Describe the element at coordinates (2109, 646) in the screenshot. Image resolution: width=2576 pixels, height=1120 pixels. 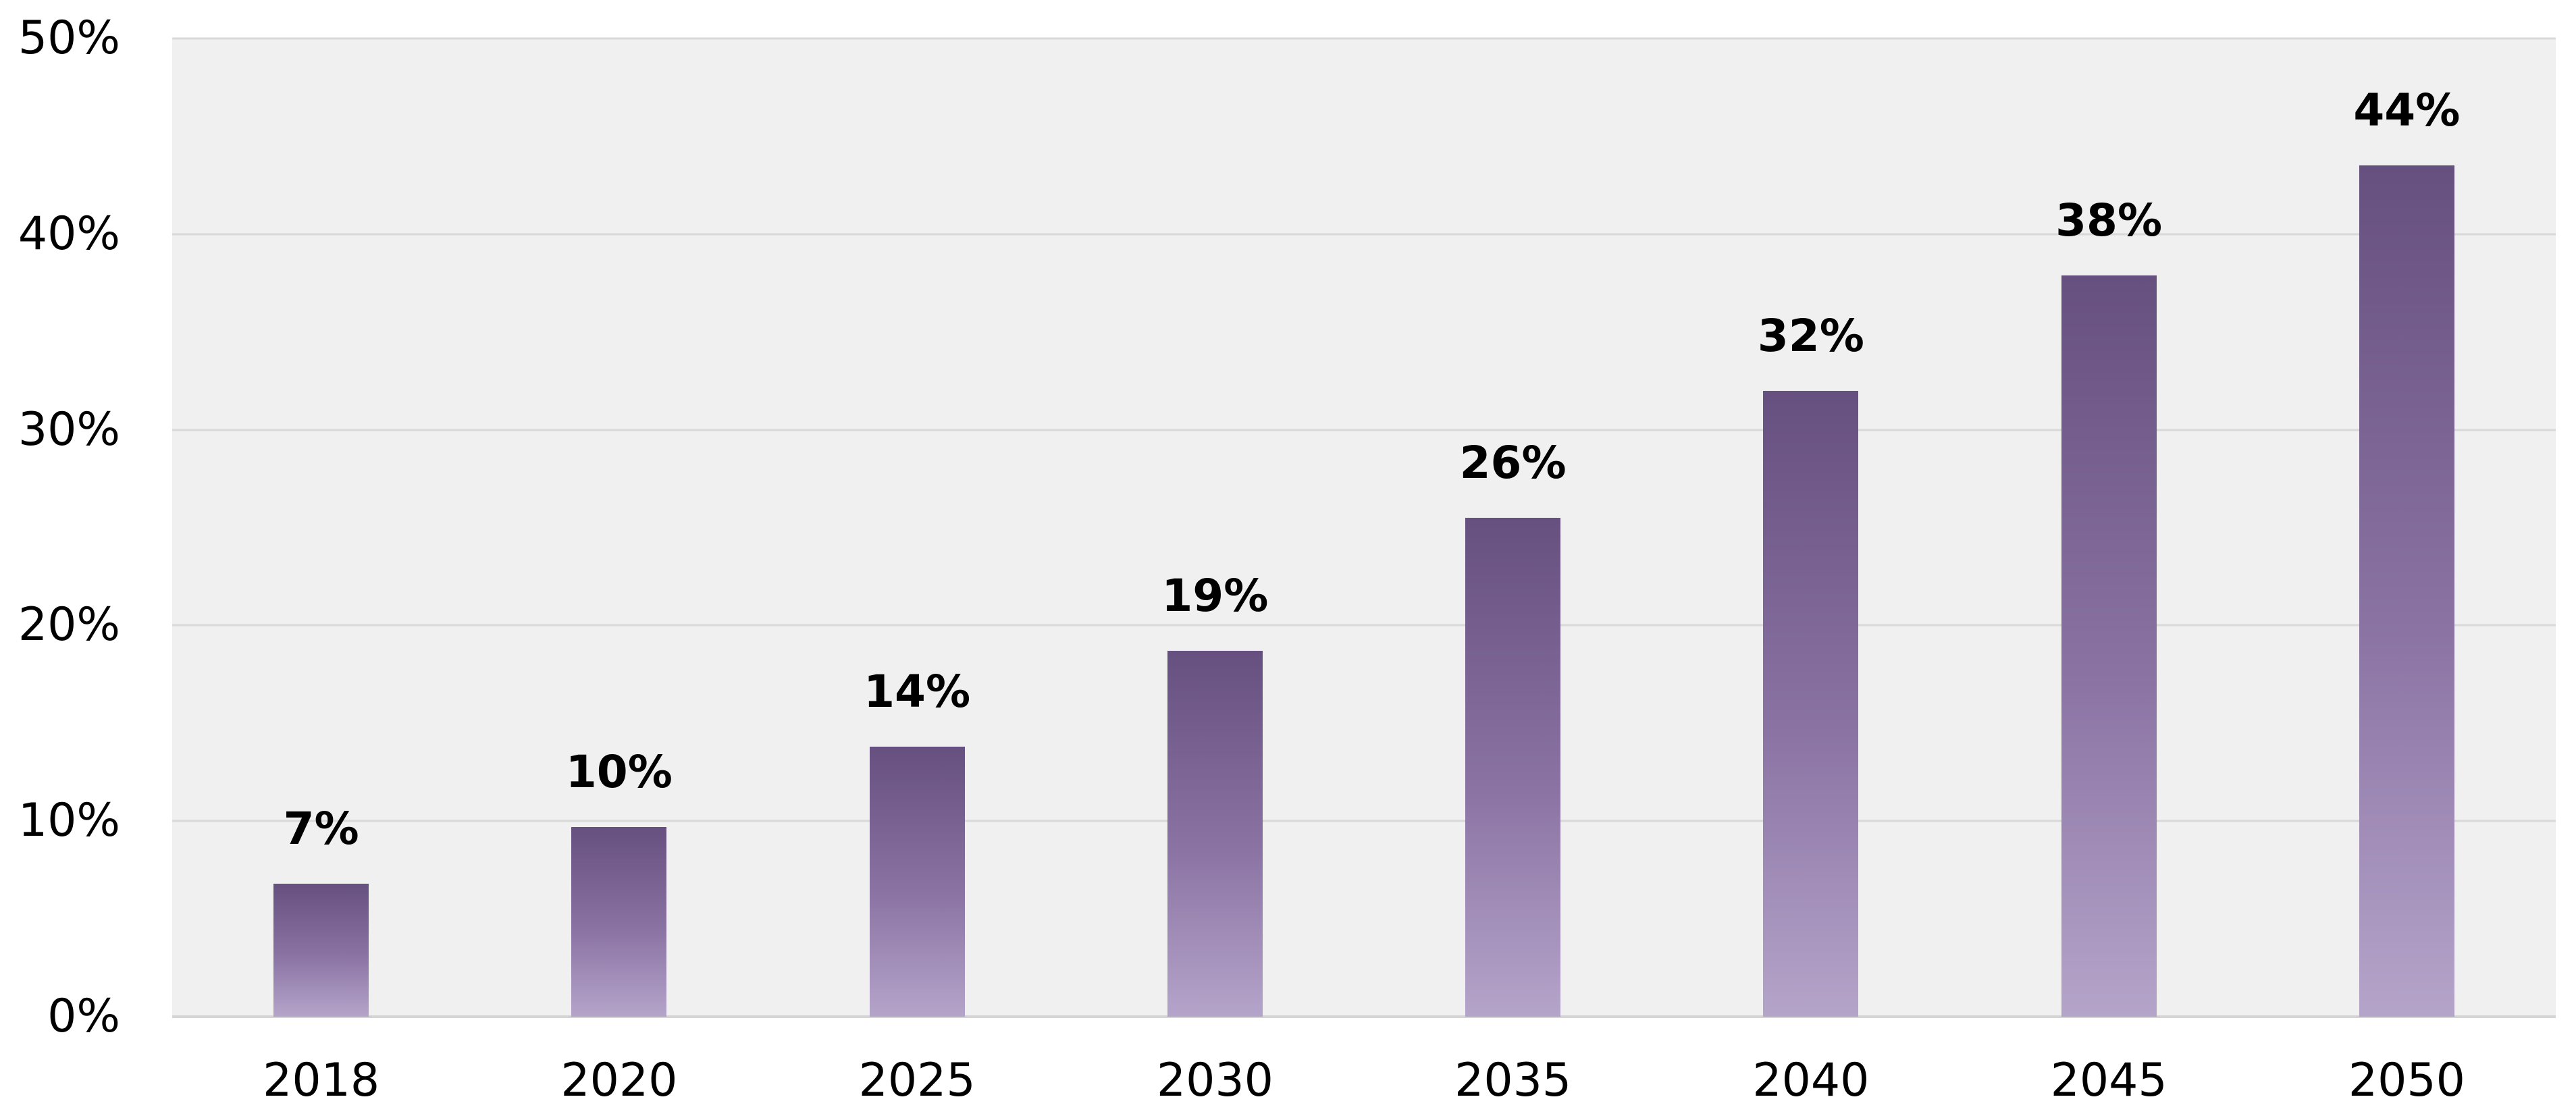
I see `bar-2045` at that location.